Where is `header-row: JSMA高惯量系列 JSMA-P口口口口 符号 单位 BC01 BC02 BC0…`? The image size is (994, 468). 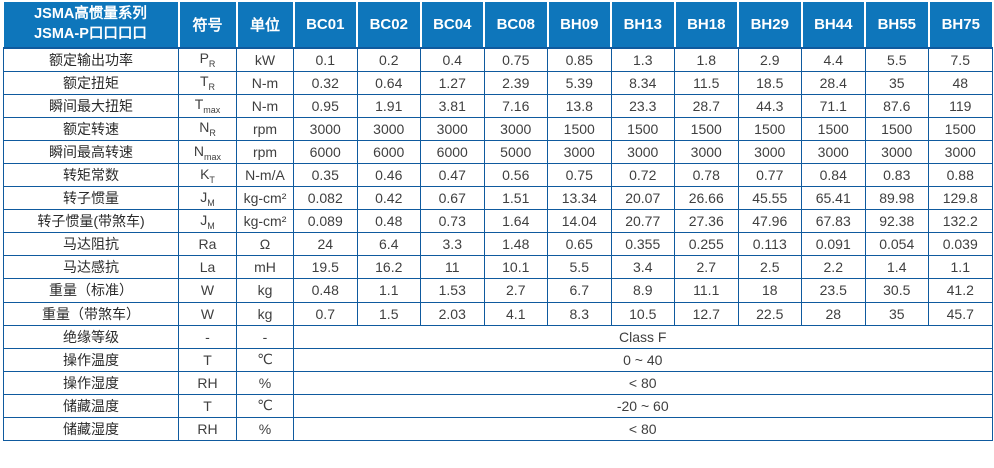 header-row: JSMA高惯量系列 JSMA-P口口口口 符号 单位 BC01 BC02 BC0… is located at coordinates (497, 25).